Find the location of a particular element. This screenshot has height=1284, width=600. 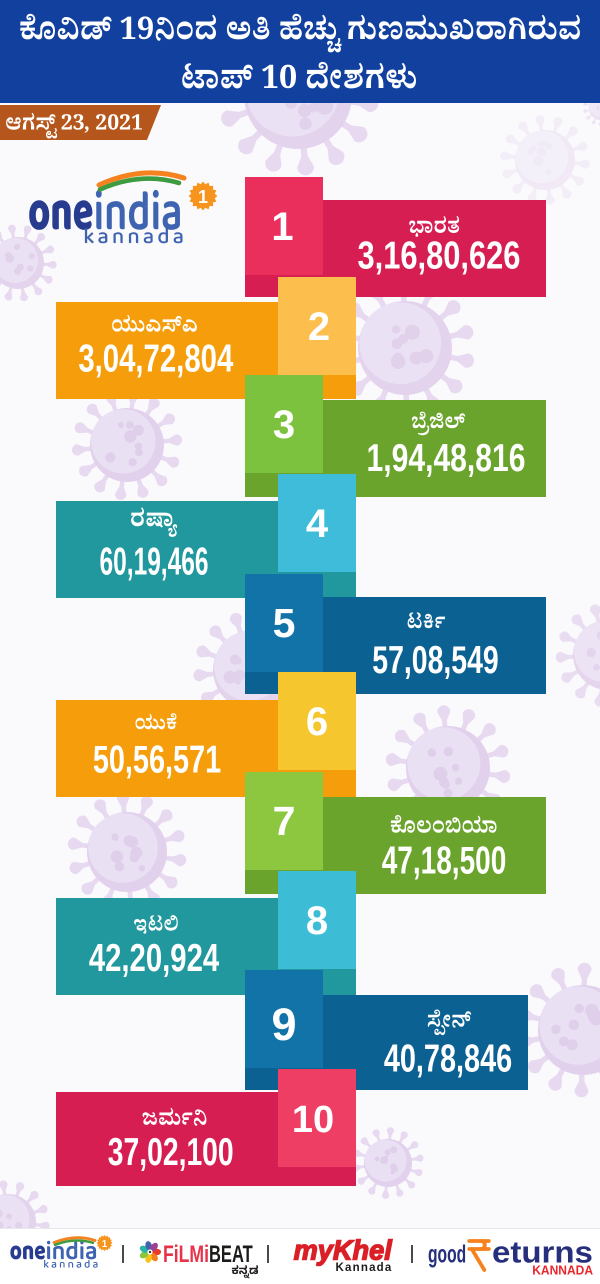

svg-text: 5 is located at coordinates (284, 623).